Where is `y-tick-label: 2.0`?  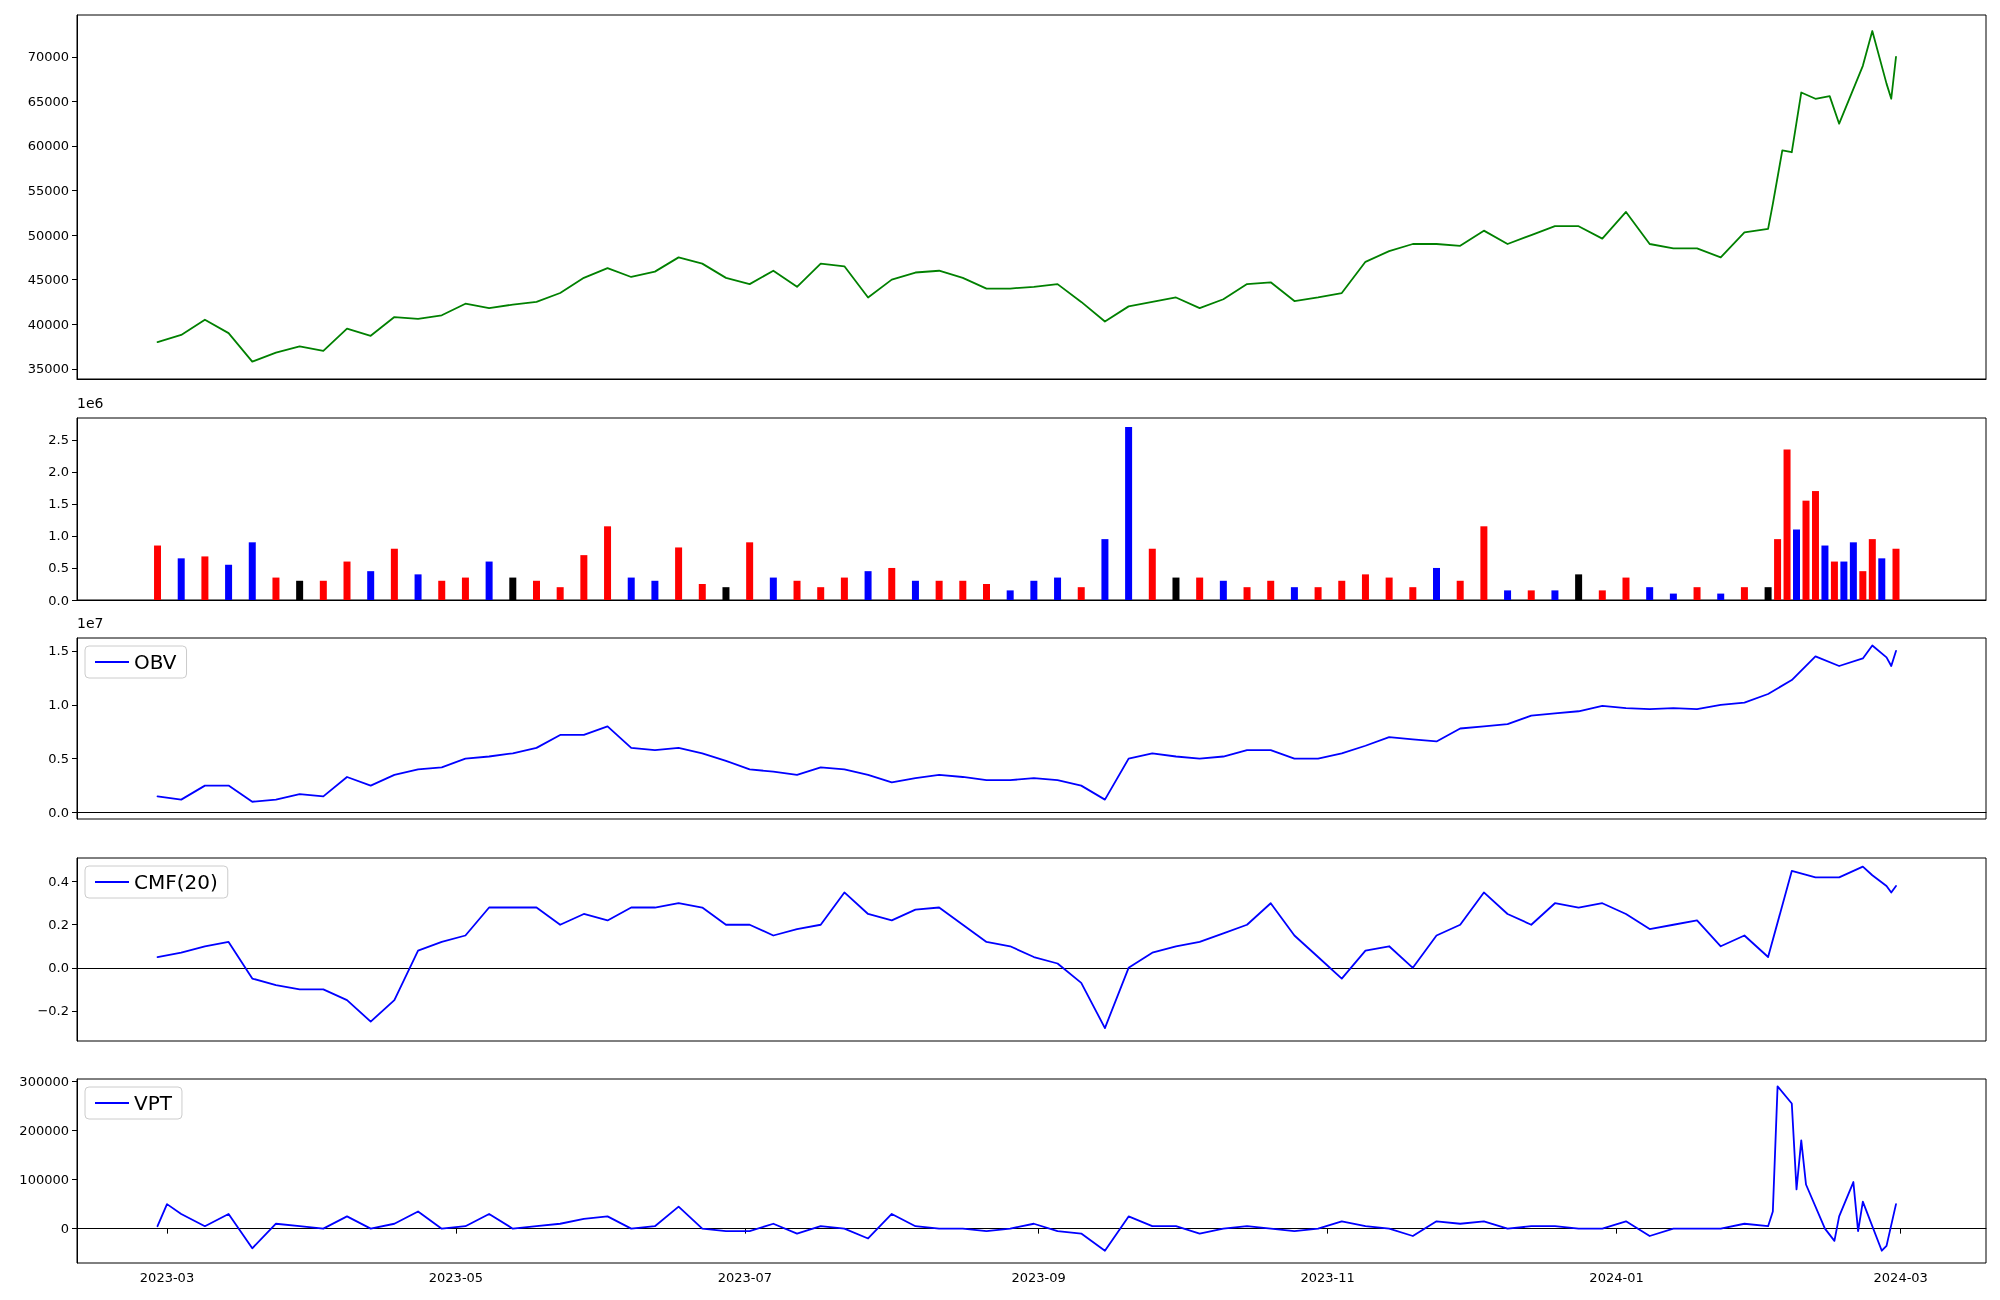
y-tick-label: 2.0 is located at coordinates (58, 472).